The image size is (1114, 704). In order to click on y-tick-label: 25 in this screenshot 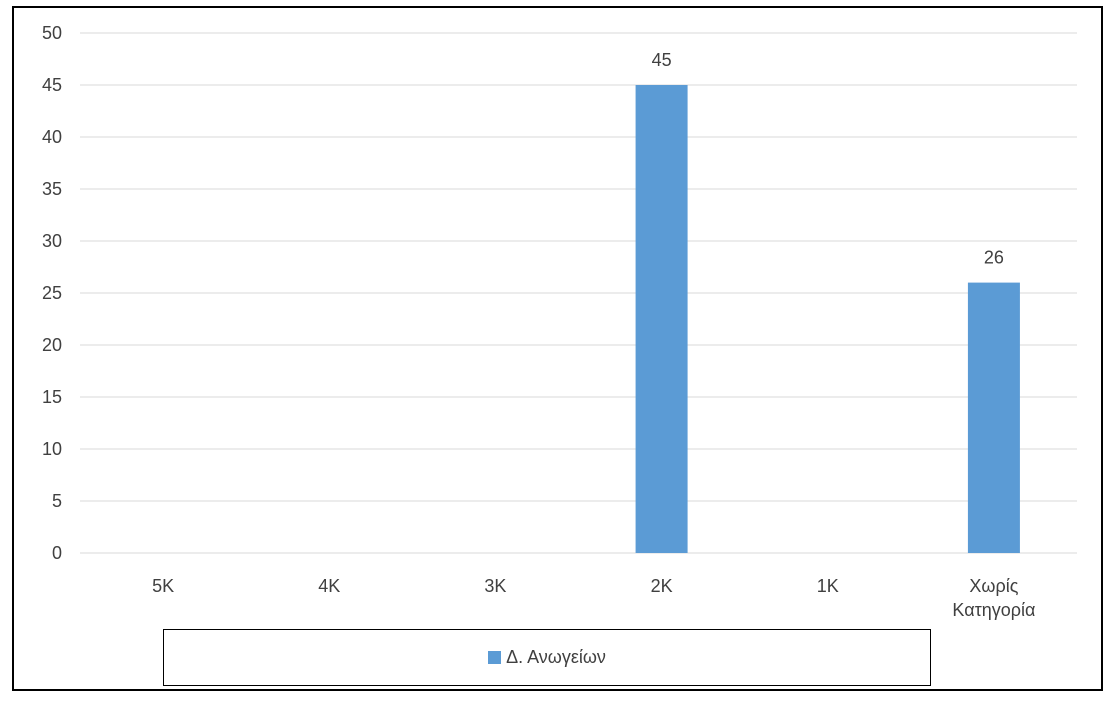, I will do `click(52, 293)`.